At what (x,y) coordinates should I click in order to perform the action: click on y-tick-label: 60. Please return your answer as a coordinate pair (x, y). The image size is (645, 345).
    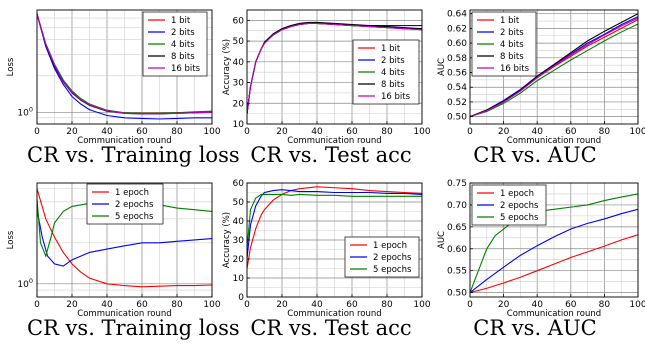
    Looking at the image, I should click on (239, 21).